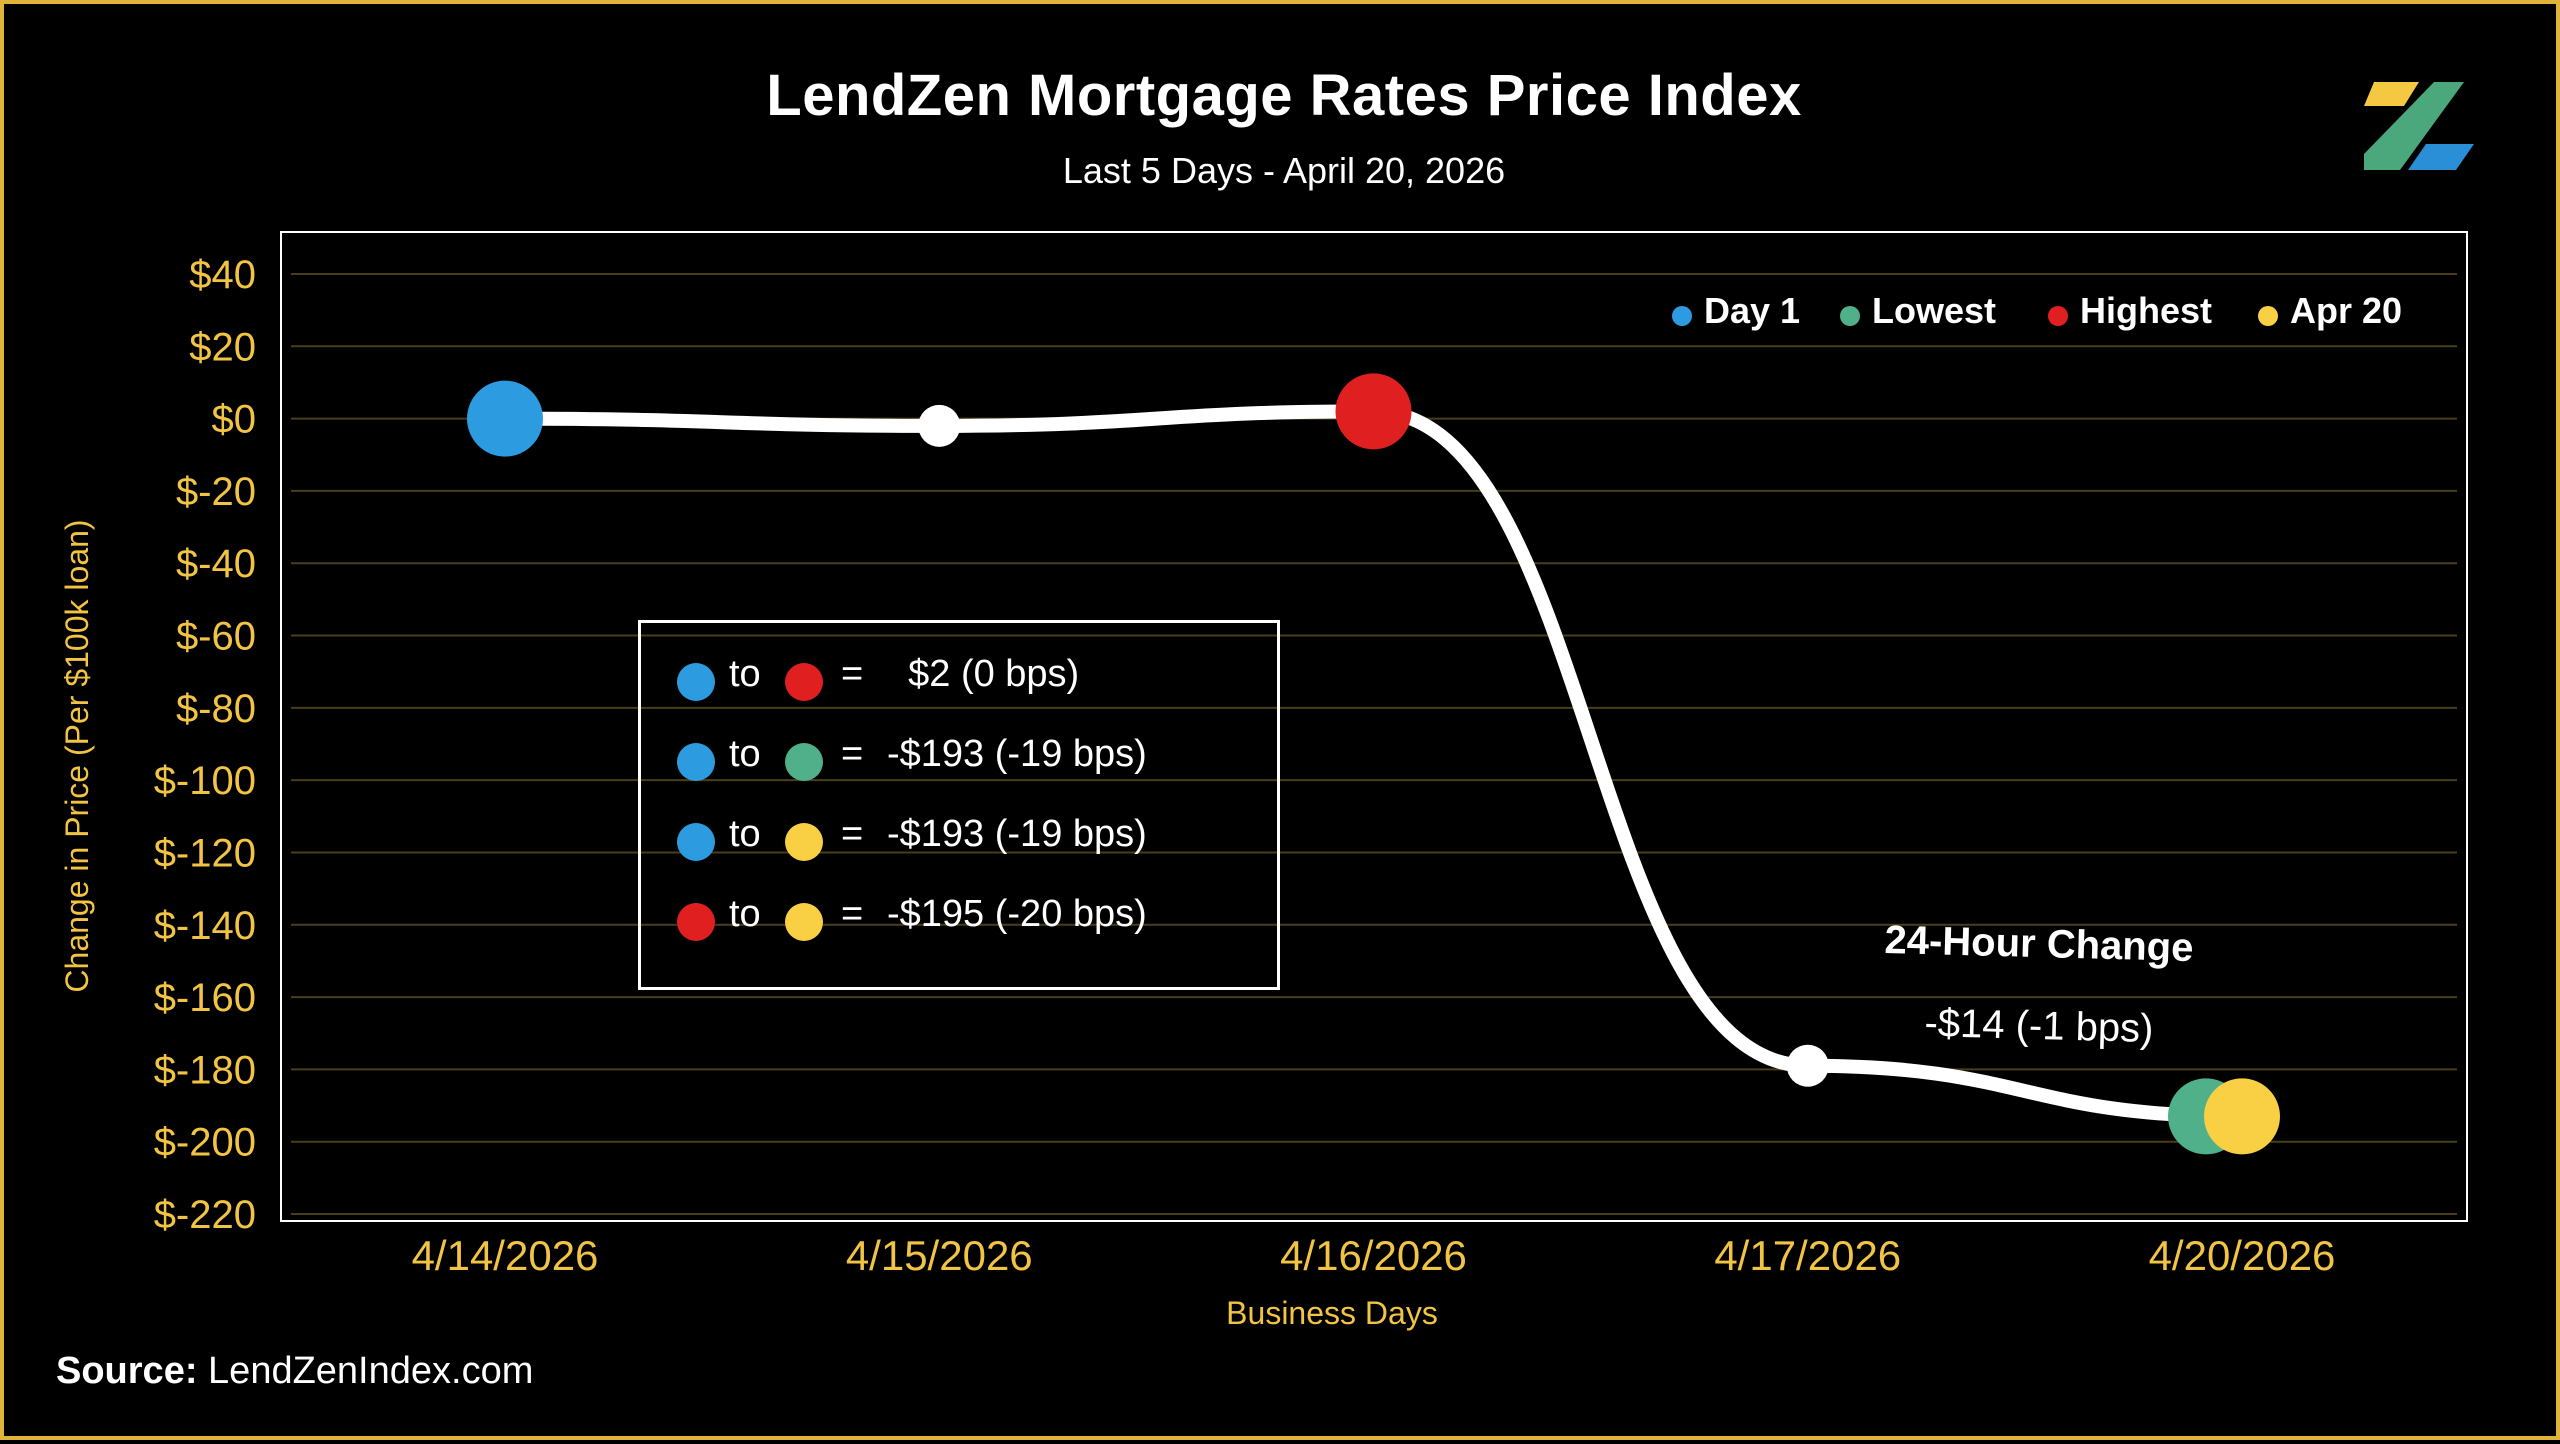 Image resolution: width=2560 pixels, height=1444 pixels. I want to click on x-tick-label: 4/20/2026, so click(2242, 1255).